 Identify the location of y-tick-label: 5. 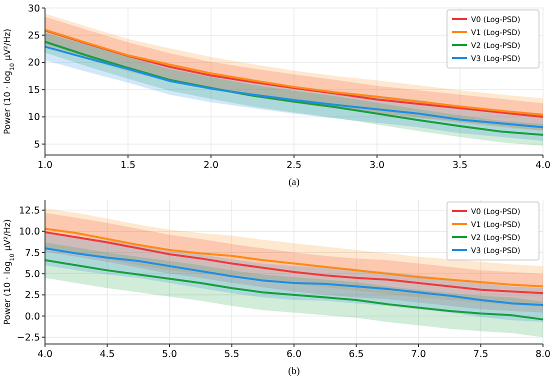
(37, 144).